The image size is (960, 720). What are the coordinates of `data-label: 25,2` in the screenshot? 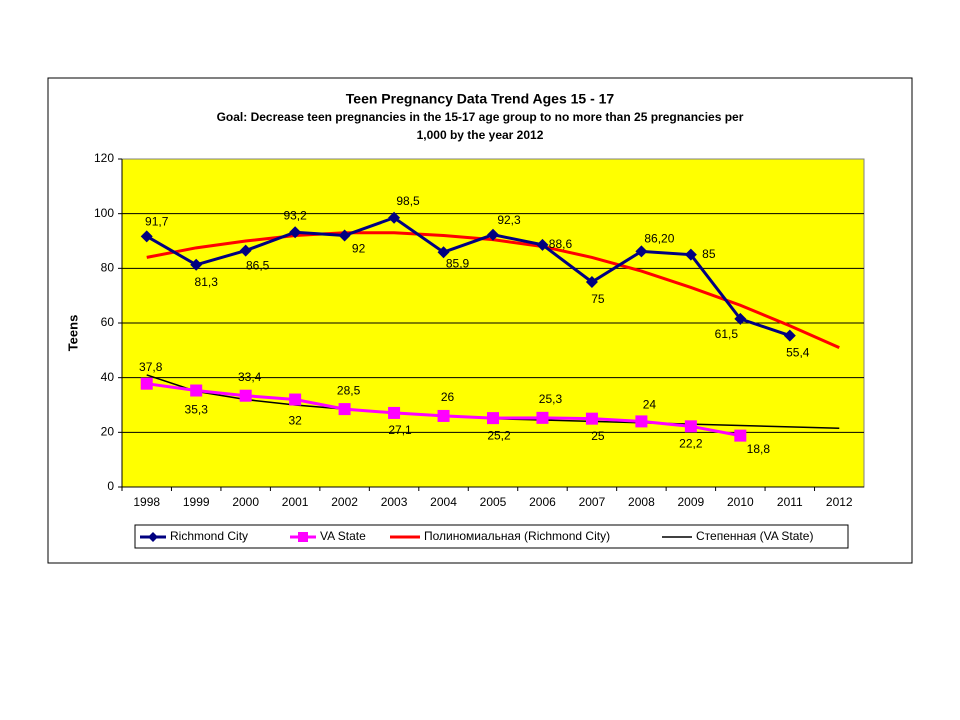 It's located at (499, 435).